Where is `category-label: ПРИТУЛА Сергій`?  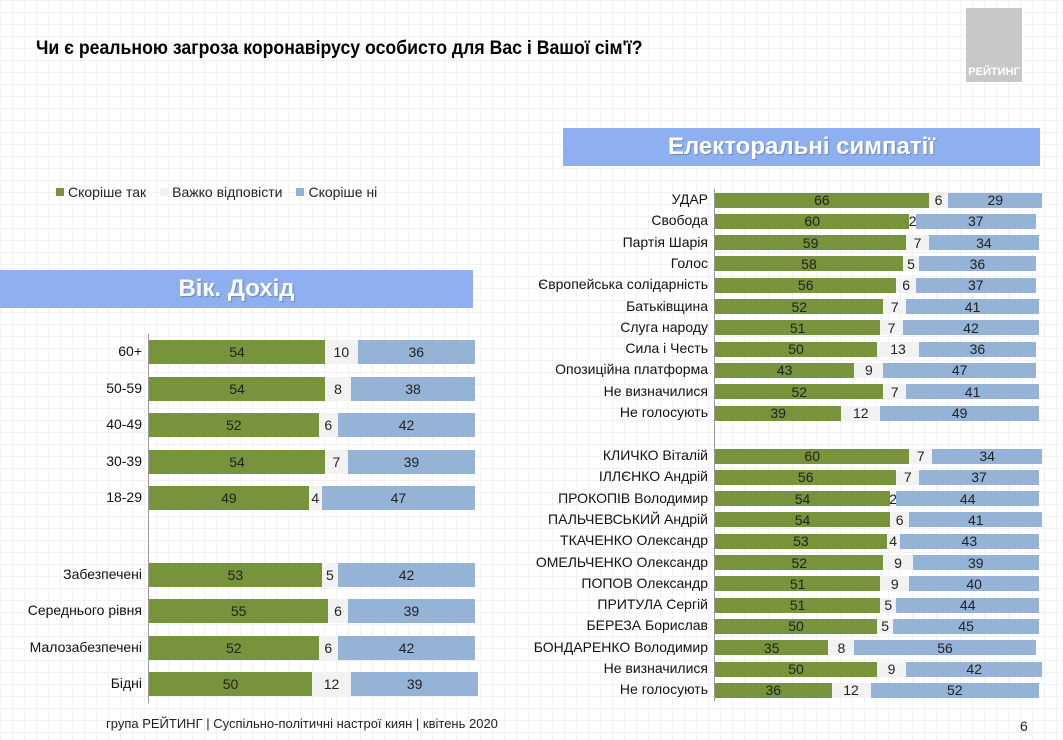
category-label: ПРИТУЛА Сергій is located at coordinates (652, 604).